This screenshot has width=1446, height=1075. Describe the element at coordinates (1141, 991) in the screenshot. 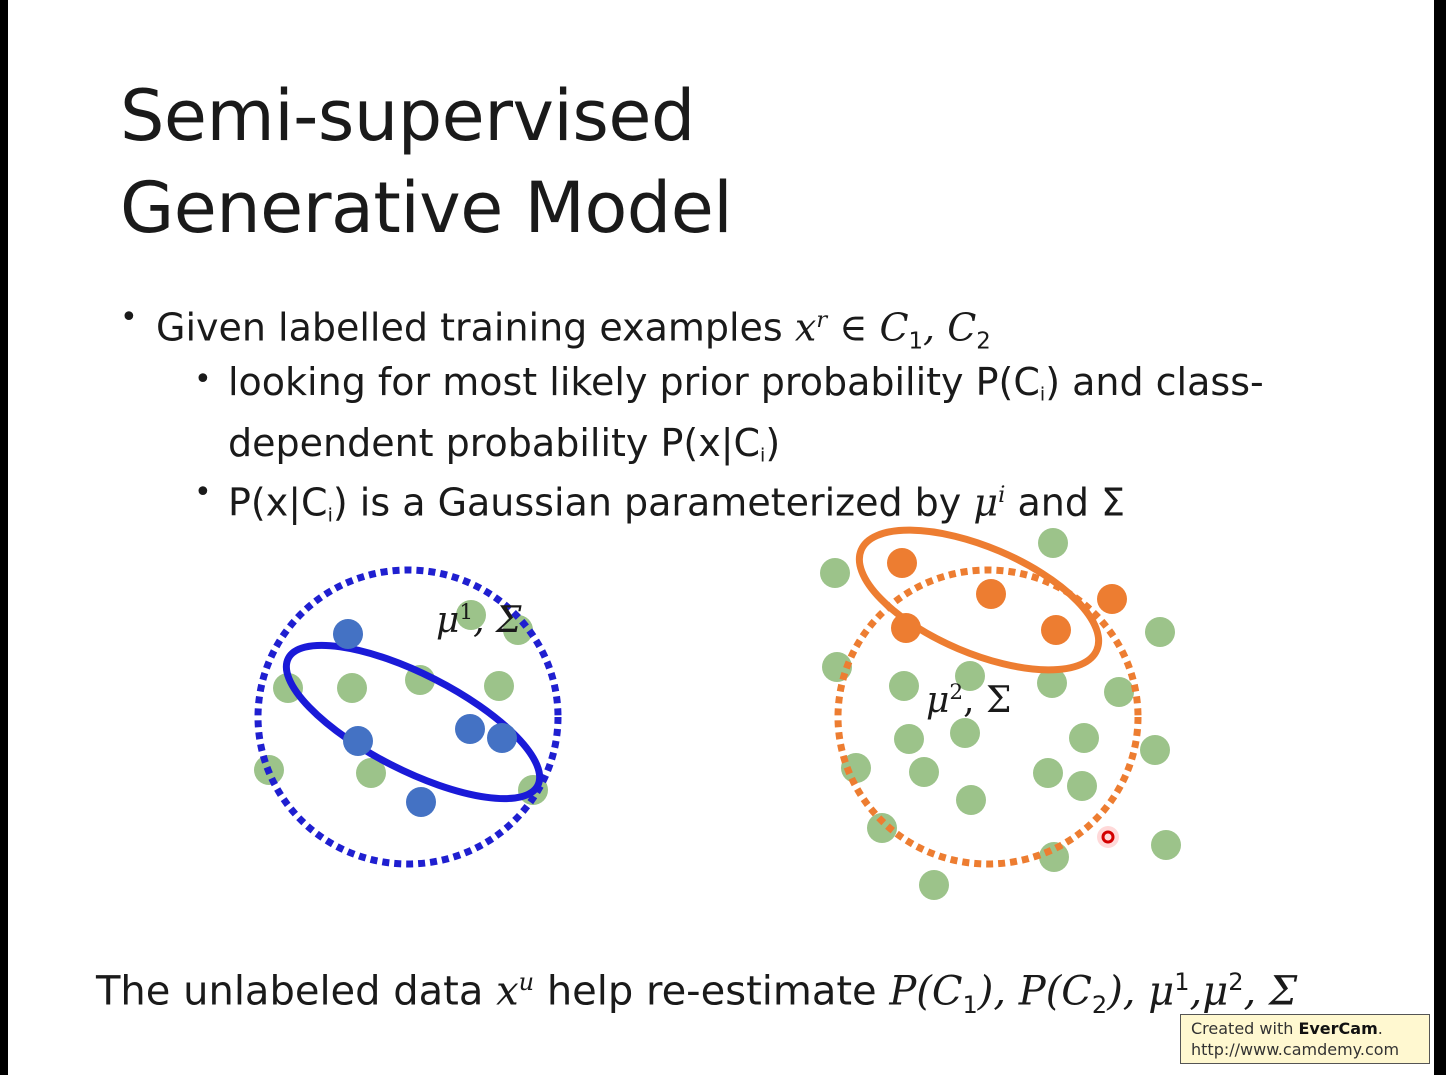

I see `footer-formula-3: ), μ` at that location.